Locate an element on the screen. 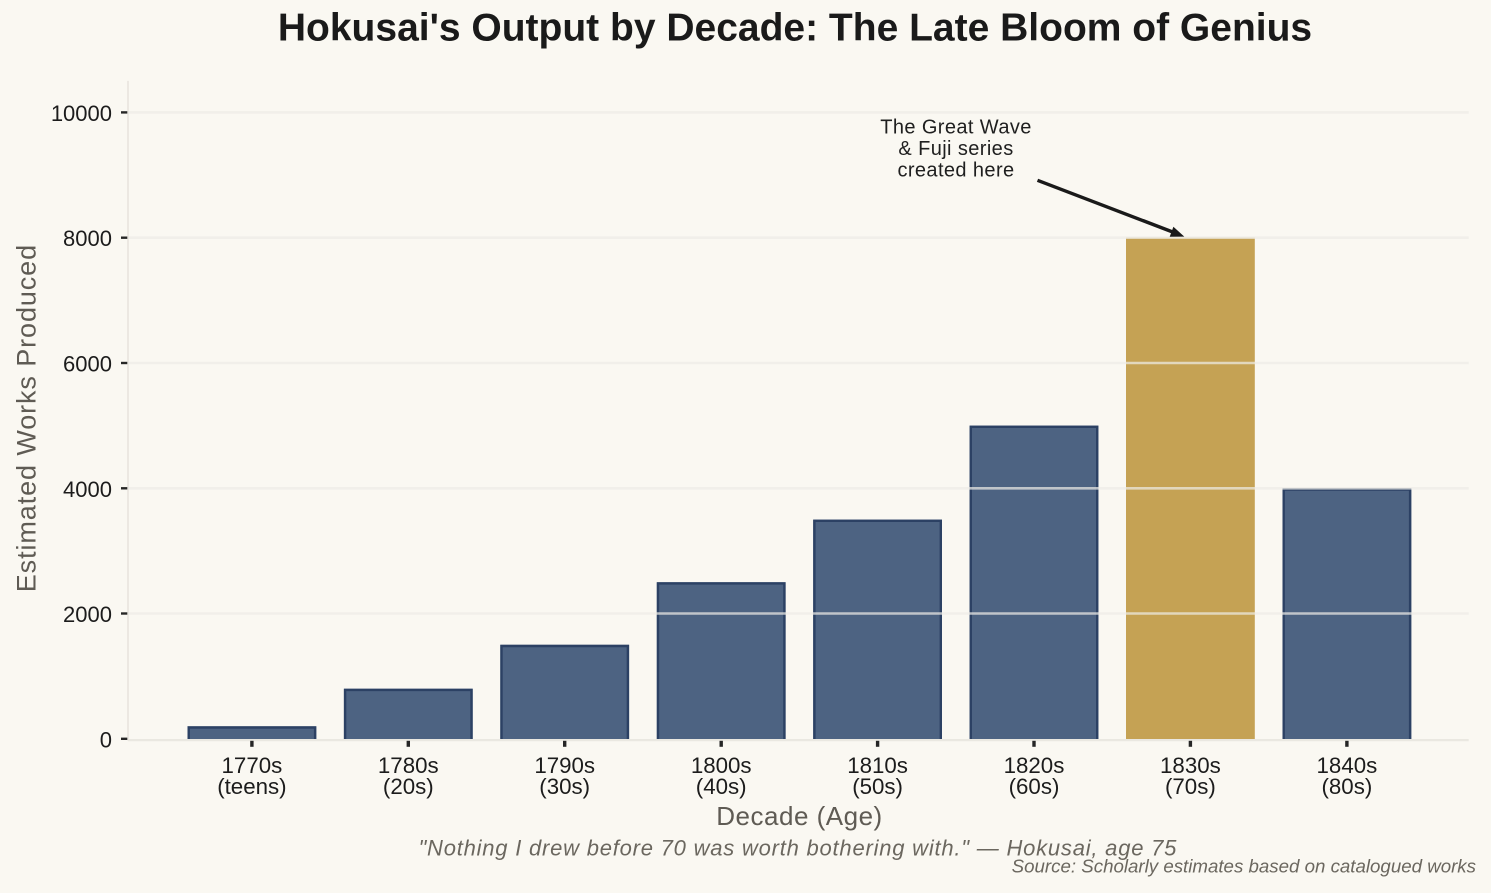 The image size is (1491, 893). svg-text: (80s) is located at coordinates (1346, 786).